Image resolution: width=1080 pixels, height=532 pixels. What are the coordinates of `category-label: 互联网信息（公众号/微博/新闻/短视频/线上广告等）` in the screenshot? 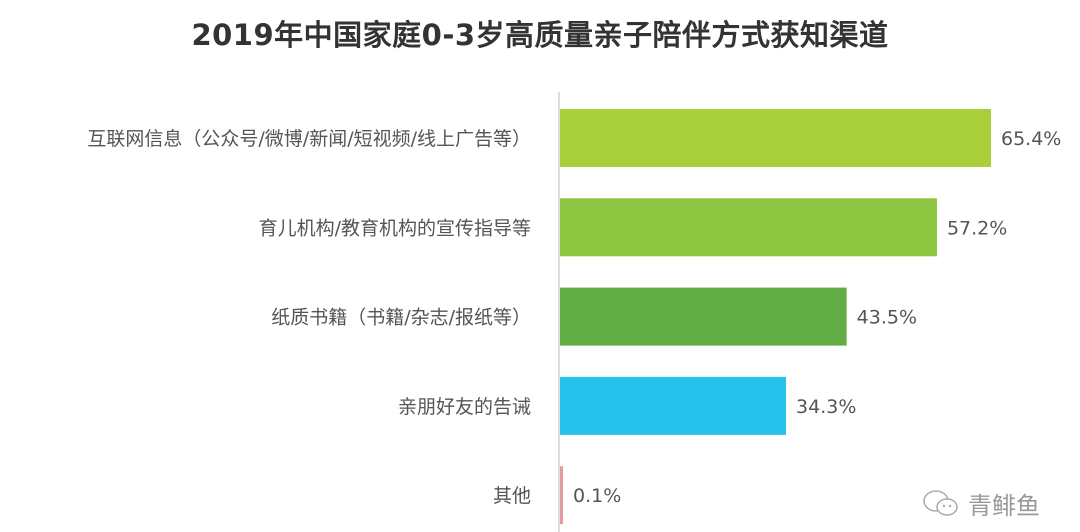 It's located at (309, 139).